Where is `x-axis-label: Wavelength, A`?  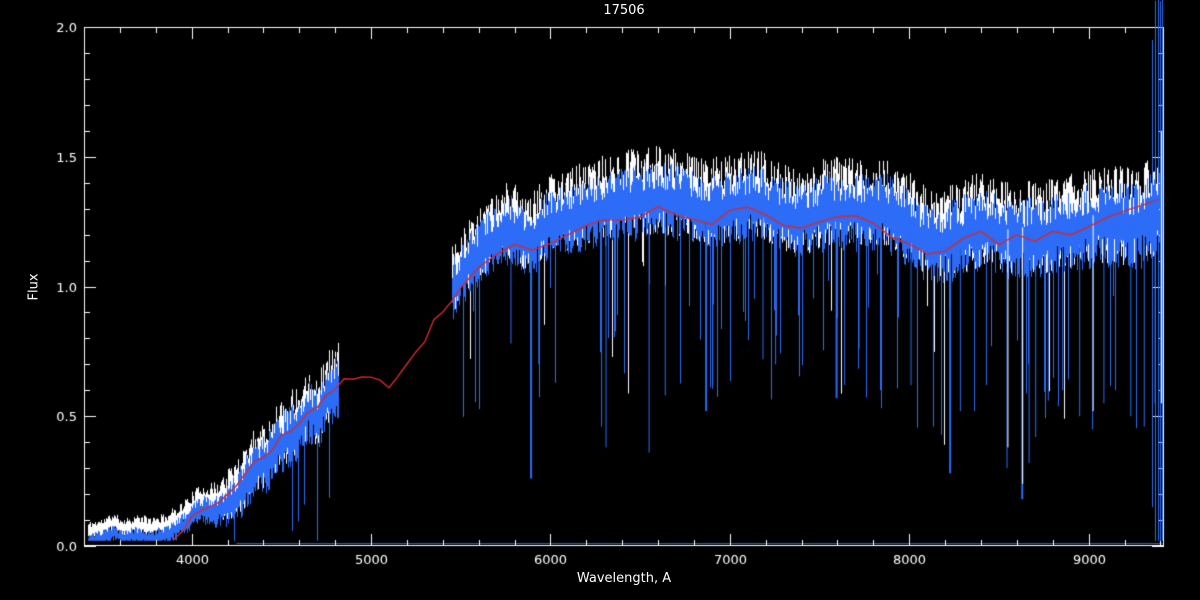 x-axis-label: Wavelength, A is located at coordinates (624, 578).